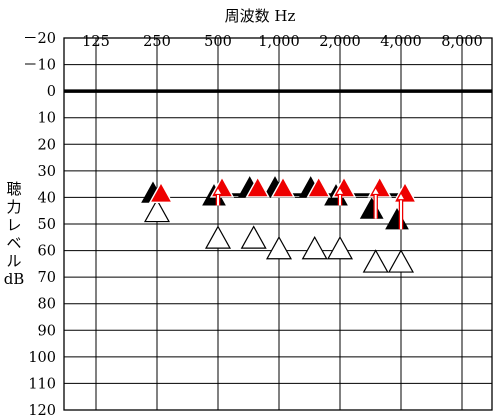 Image resolution: width=500 pixels, height=418 pixels. I want to click on y-axis-label-part: 聴, so click(13, 189).